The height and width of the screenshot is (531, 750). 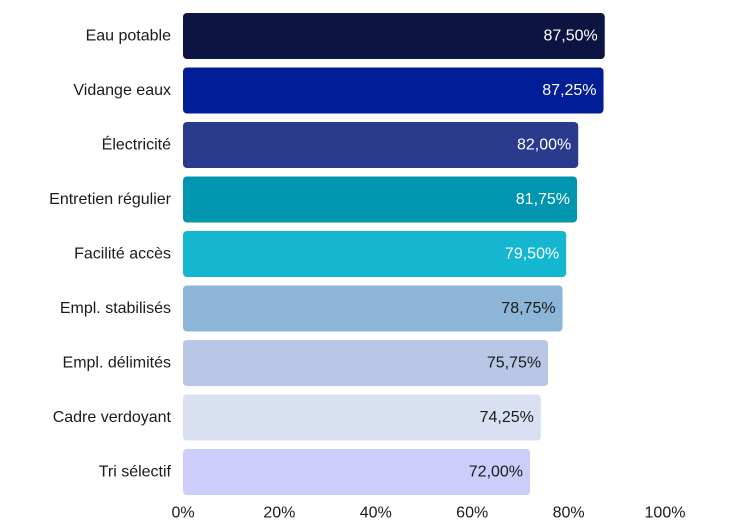 What do you see at coordinates (182, 513) in the screenshot?
I see `x-tick-label: 0%` at bounding box center [182, 513].